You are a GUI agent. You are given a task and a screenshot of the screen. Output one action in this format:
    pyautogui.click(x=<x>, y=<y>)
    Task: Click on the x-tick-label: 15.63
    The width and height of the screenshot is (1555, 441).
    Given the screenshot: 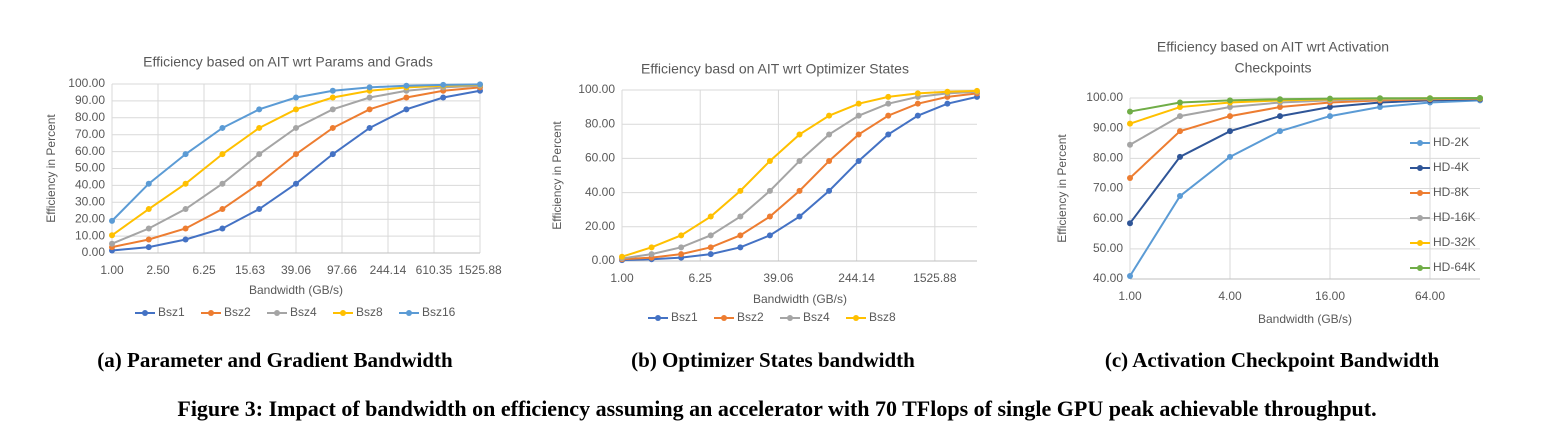 What is the action you would take?
    pyautogui.click(x=250, y=270)
    